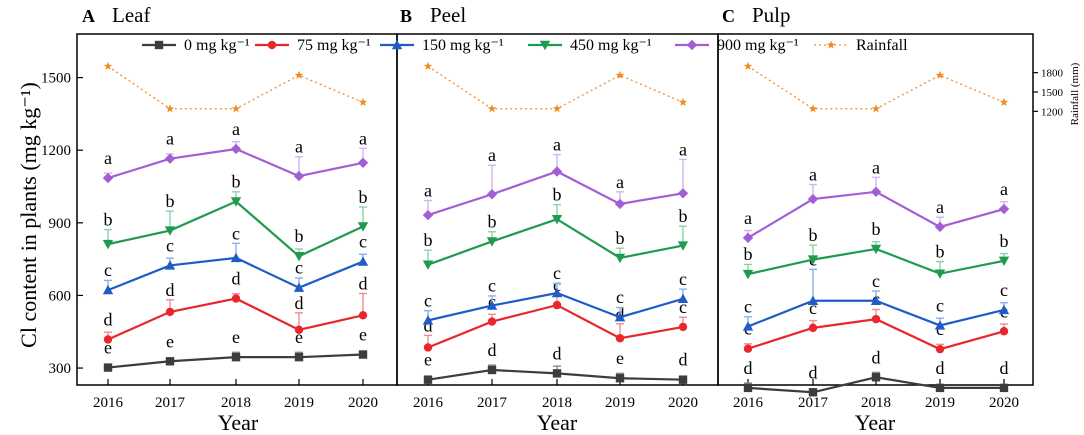 Image resolution: width=1084 pixels, height=435 pixels. I want to click on legend-label: 0 mg kg⁻¹, so click(217, 45).